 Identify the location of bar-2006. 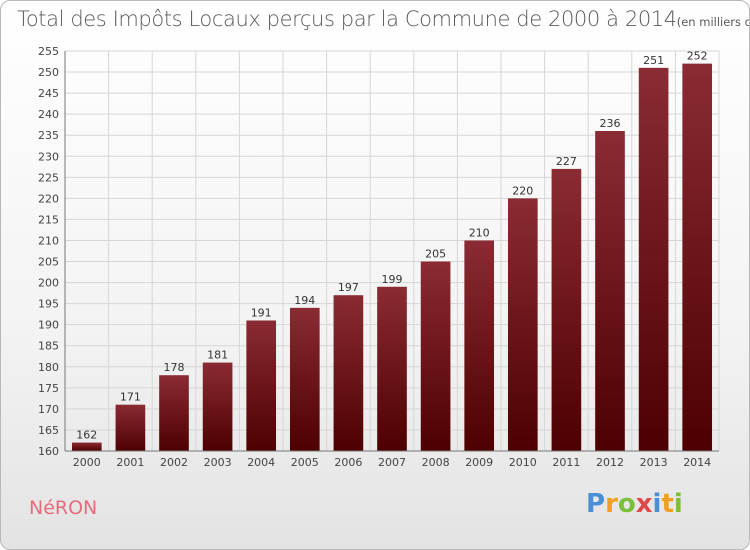
(348, 373).